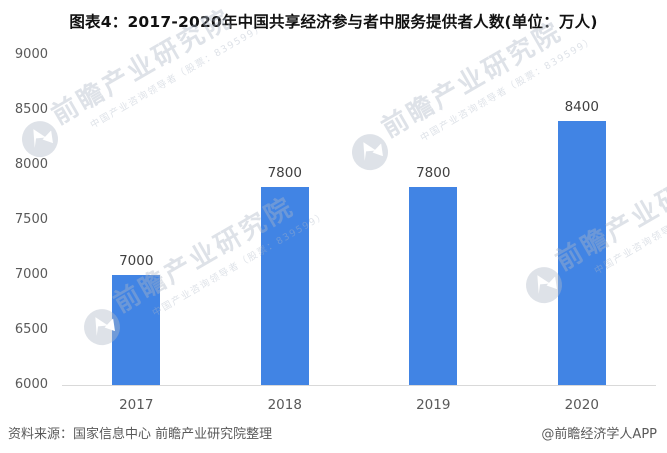 This screenshot has height=453, width=667. I want to click on x-axis-category-label: 2020, so click(581, 405).